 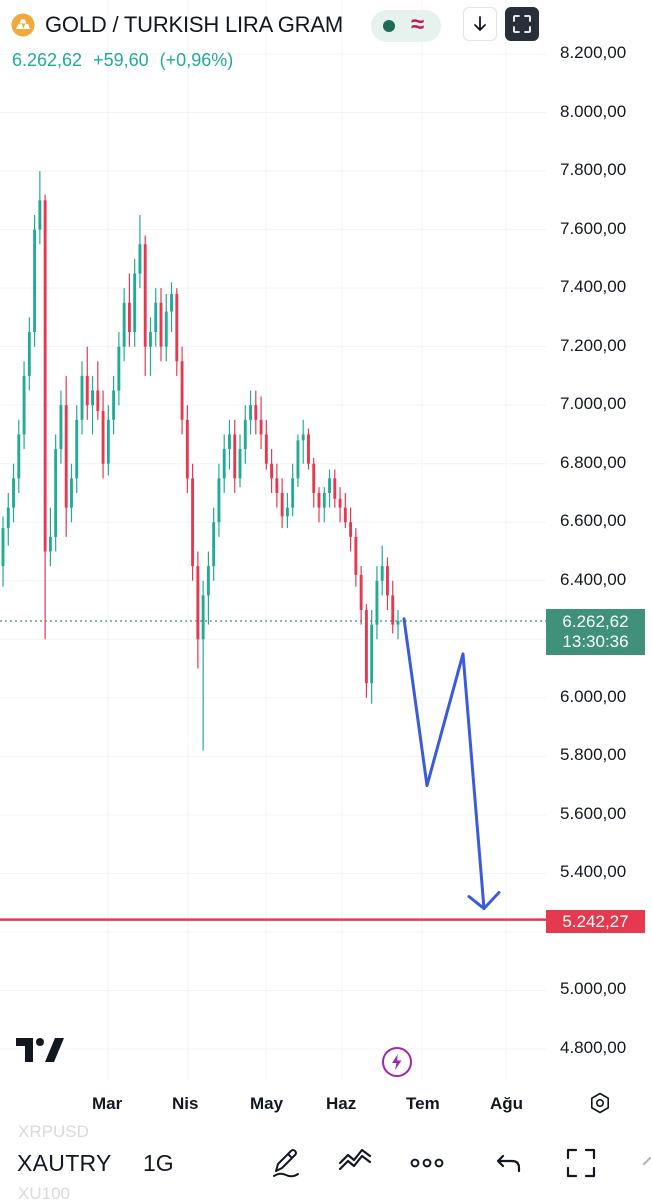 I want to click on price-axis-label: 5.600,00, so click(x=593, y=813).